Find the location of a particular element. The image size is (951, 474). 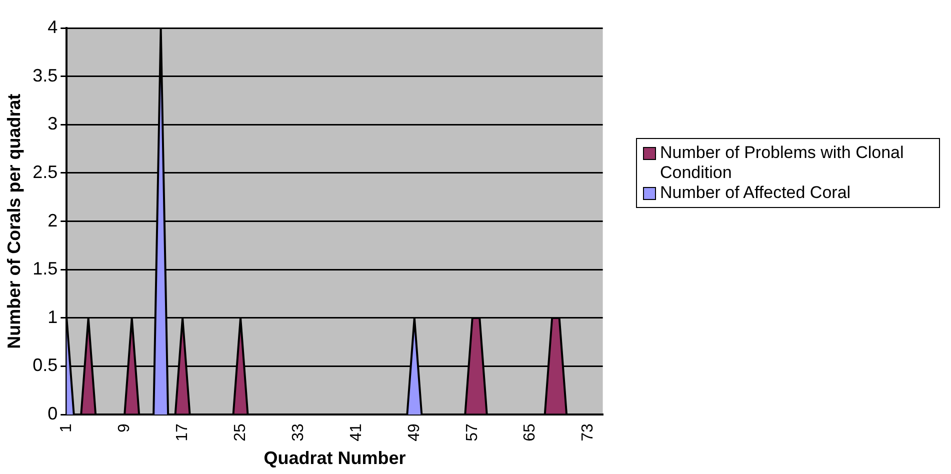

y-tick-label: 4 is located at coordinates (53, 26).